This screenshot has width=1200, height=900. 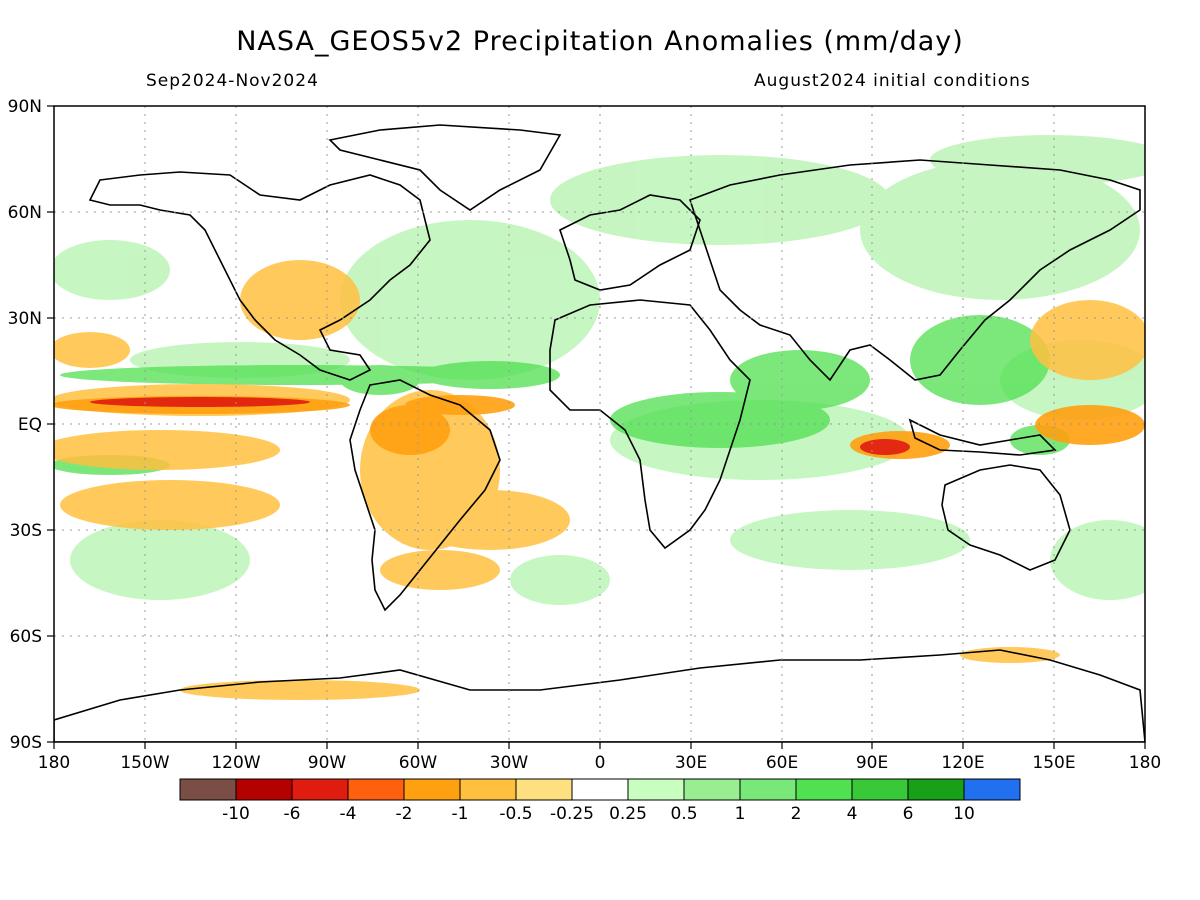 What do you see at coordinates (852, 814) in the screenshot?
I see `colorbar-label: 4` at bounding box center [852, 814].